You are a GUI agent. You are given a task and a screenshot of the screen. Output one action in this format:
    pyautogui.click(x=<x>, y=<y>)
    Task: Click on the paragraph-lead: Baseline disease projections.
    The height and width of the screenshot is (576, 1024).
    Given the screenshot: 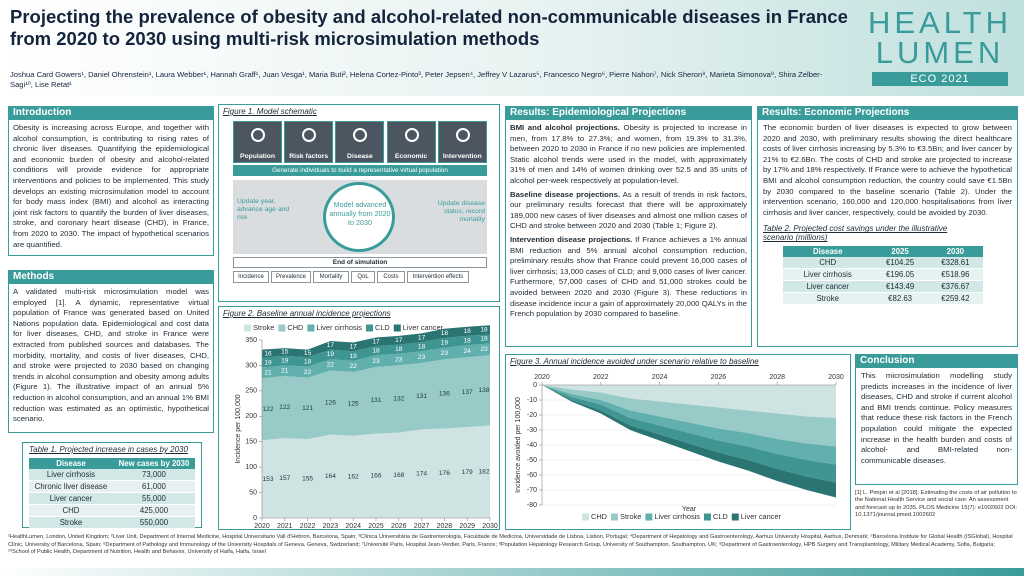 What is the action you would take?
    pyautogui.click(x=565, y=194)
    